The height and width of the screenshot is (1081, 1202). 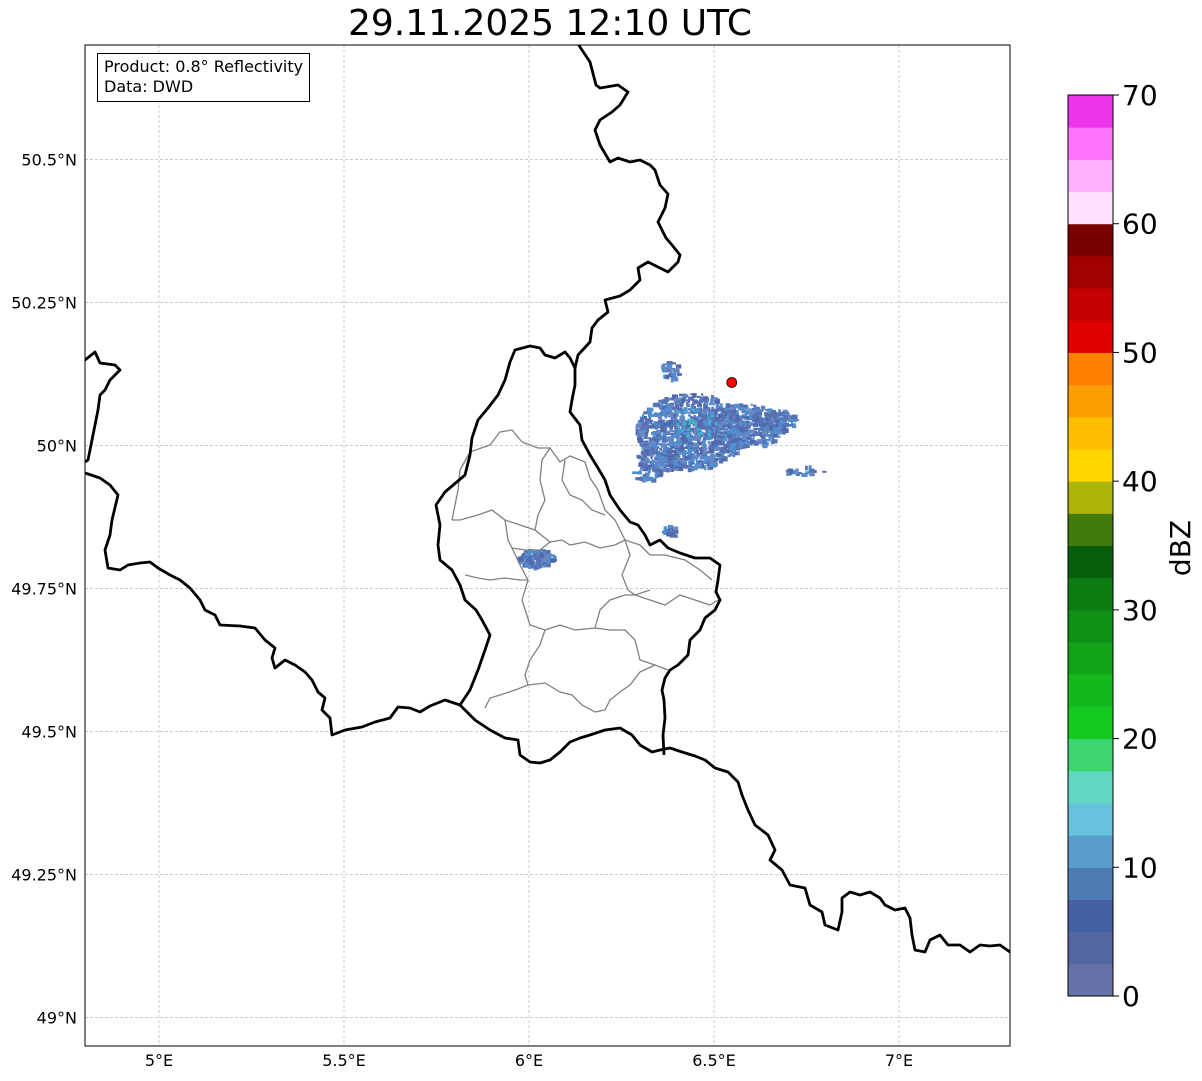 I want to click on lon-tick-label: 7°E, so click(x=899, y=1060).